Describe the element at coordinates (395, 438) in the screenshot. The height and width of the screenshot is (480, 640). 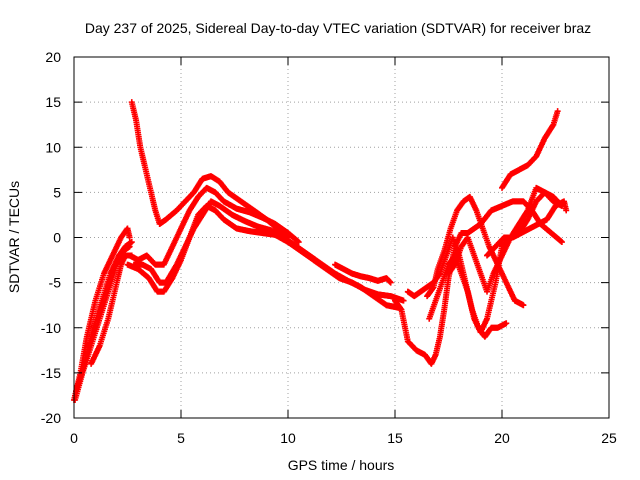
I see `x-tick-label: 15` at that location.